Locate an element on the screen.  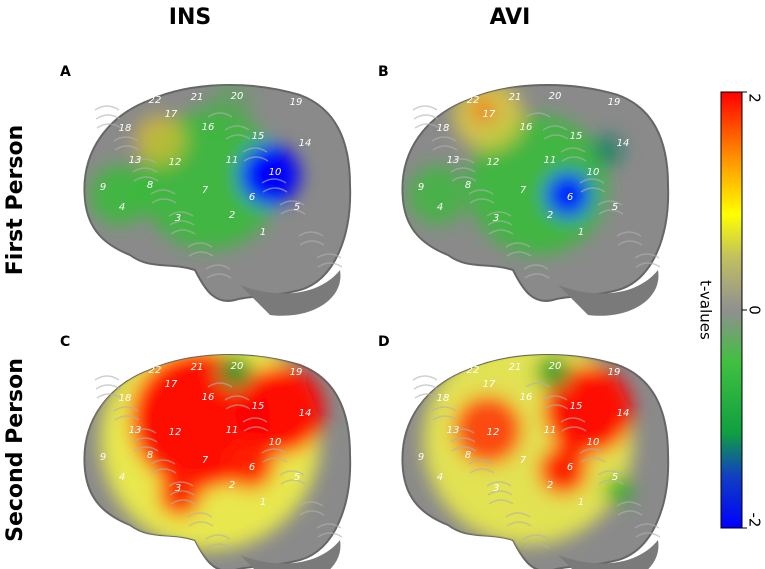
colorbar-tick-label: 2 is located at coordinates (755, 98).